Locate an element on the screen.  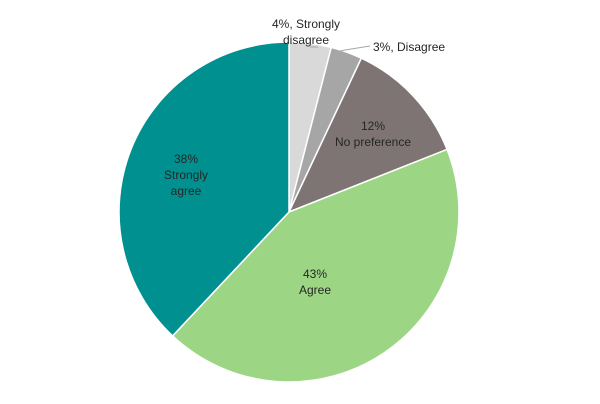
data-label-line: agree is located at coordinates (186, 191).